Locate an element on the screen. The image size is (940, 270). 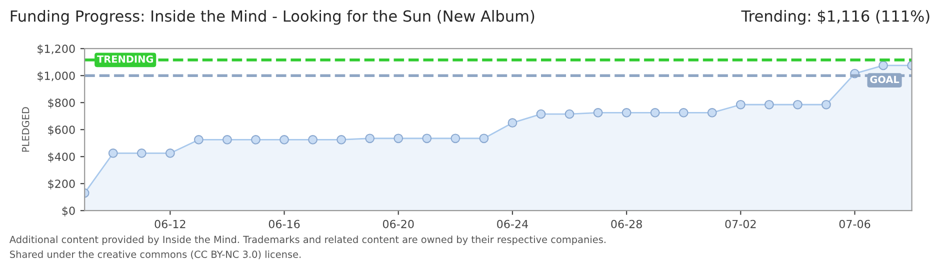
y-tick-label: $1,200 is located at coordinates (56, 49).